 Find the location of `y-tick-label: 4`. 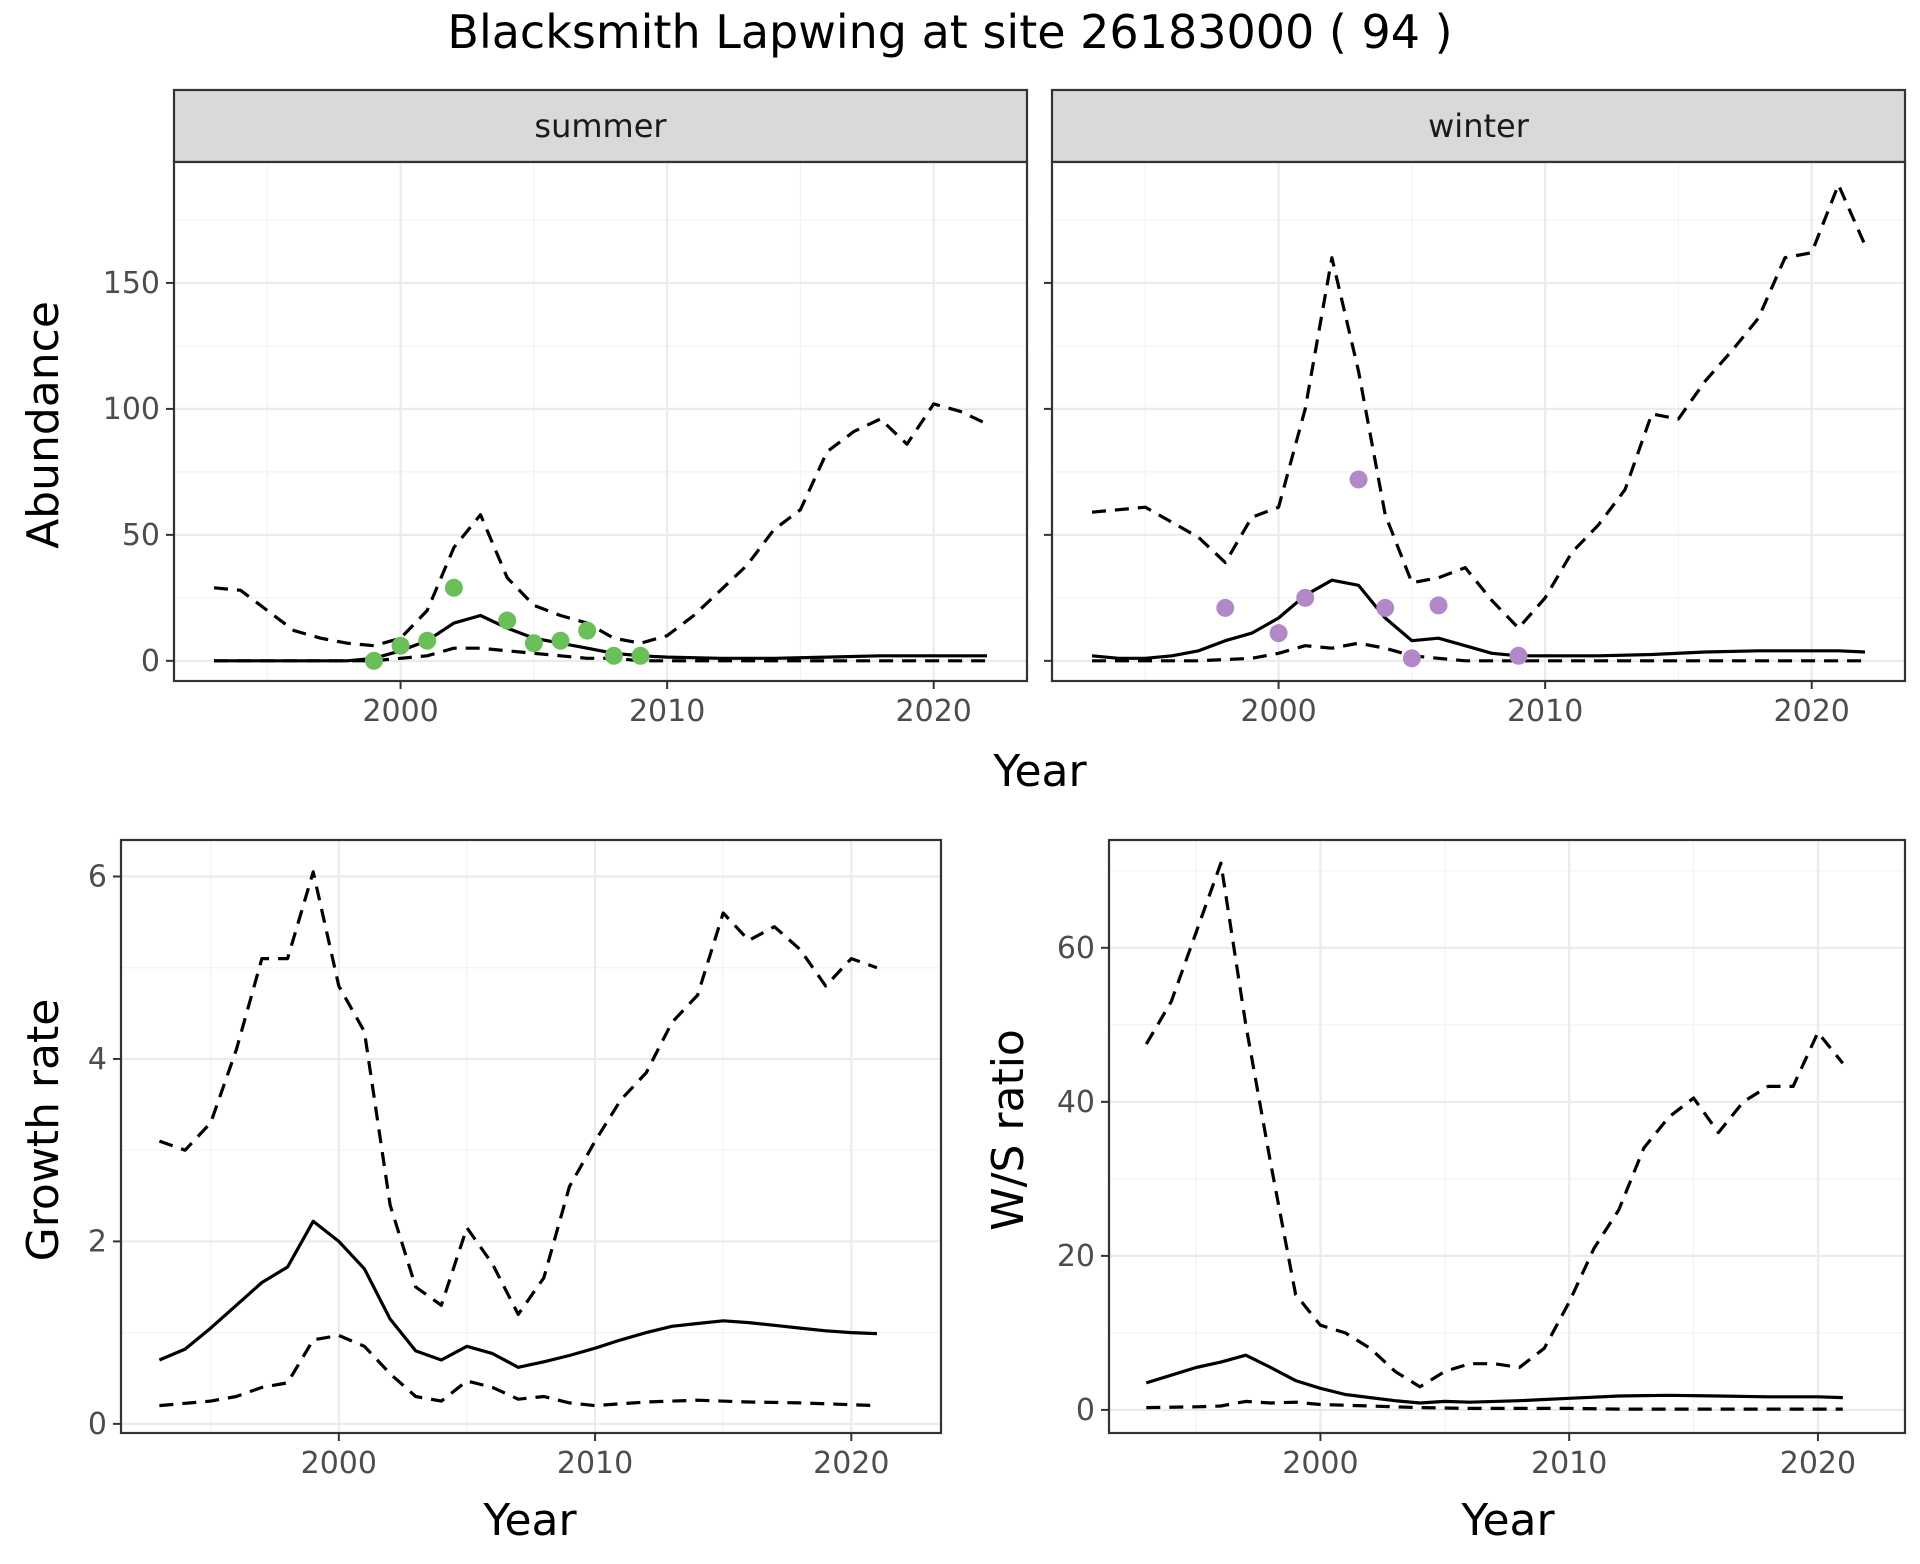

y-tick-label: 4 is located at coordinates (97, 1059).